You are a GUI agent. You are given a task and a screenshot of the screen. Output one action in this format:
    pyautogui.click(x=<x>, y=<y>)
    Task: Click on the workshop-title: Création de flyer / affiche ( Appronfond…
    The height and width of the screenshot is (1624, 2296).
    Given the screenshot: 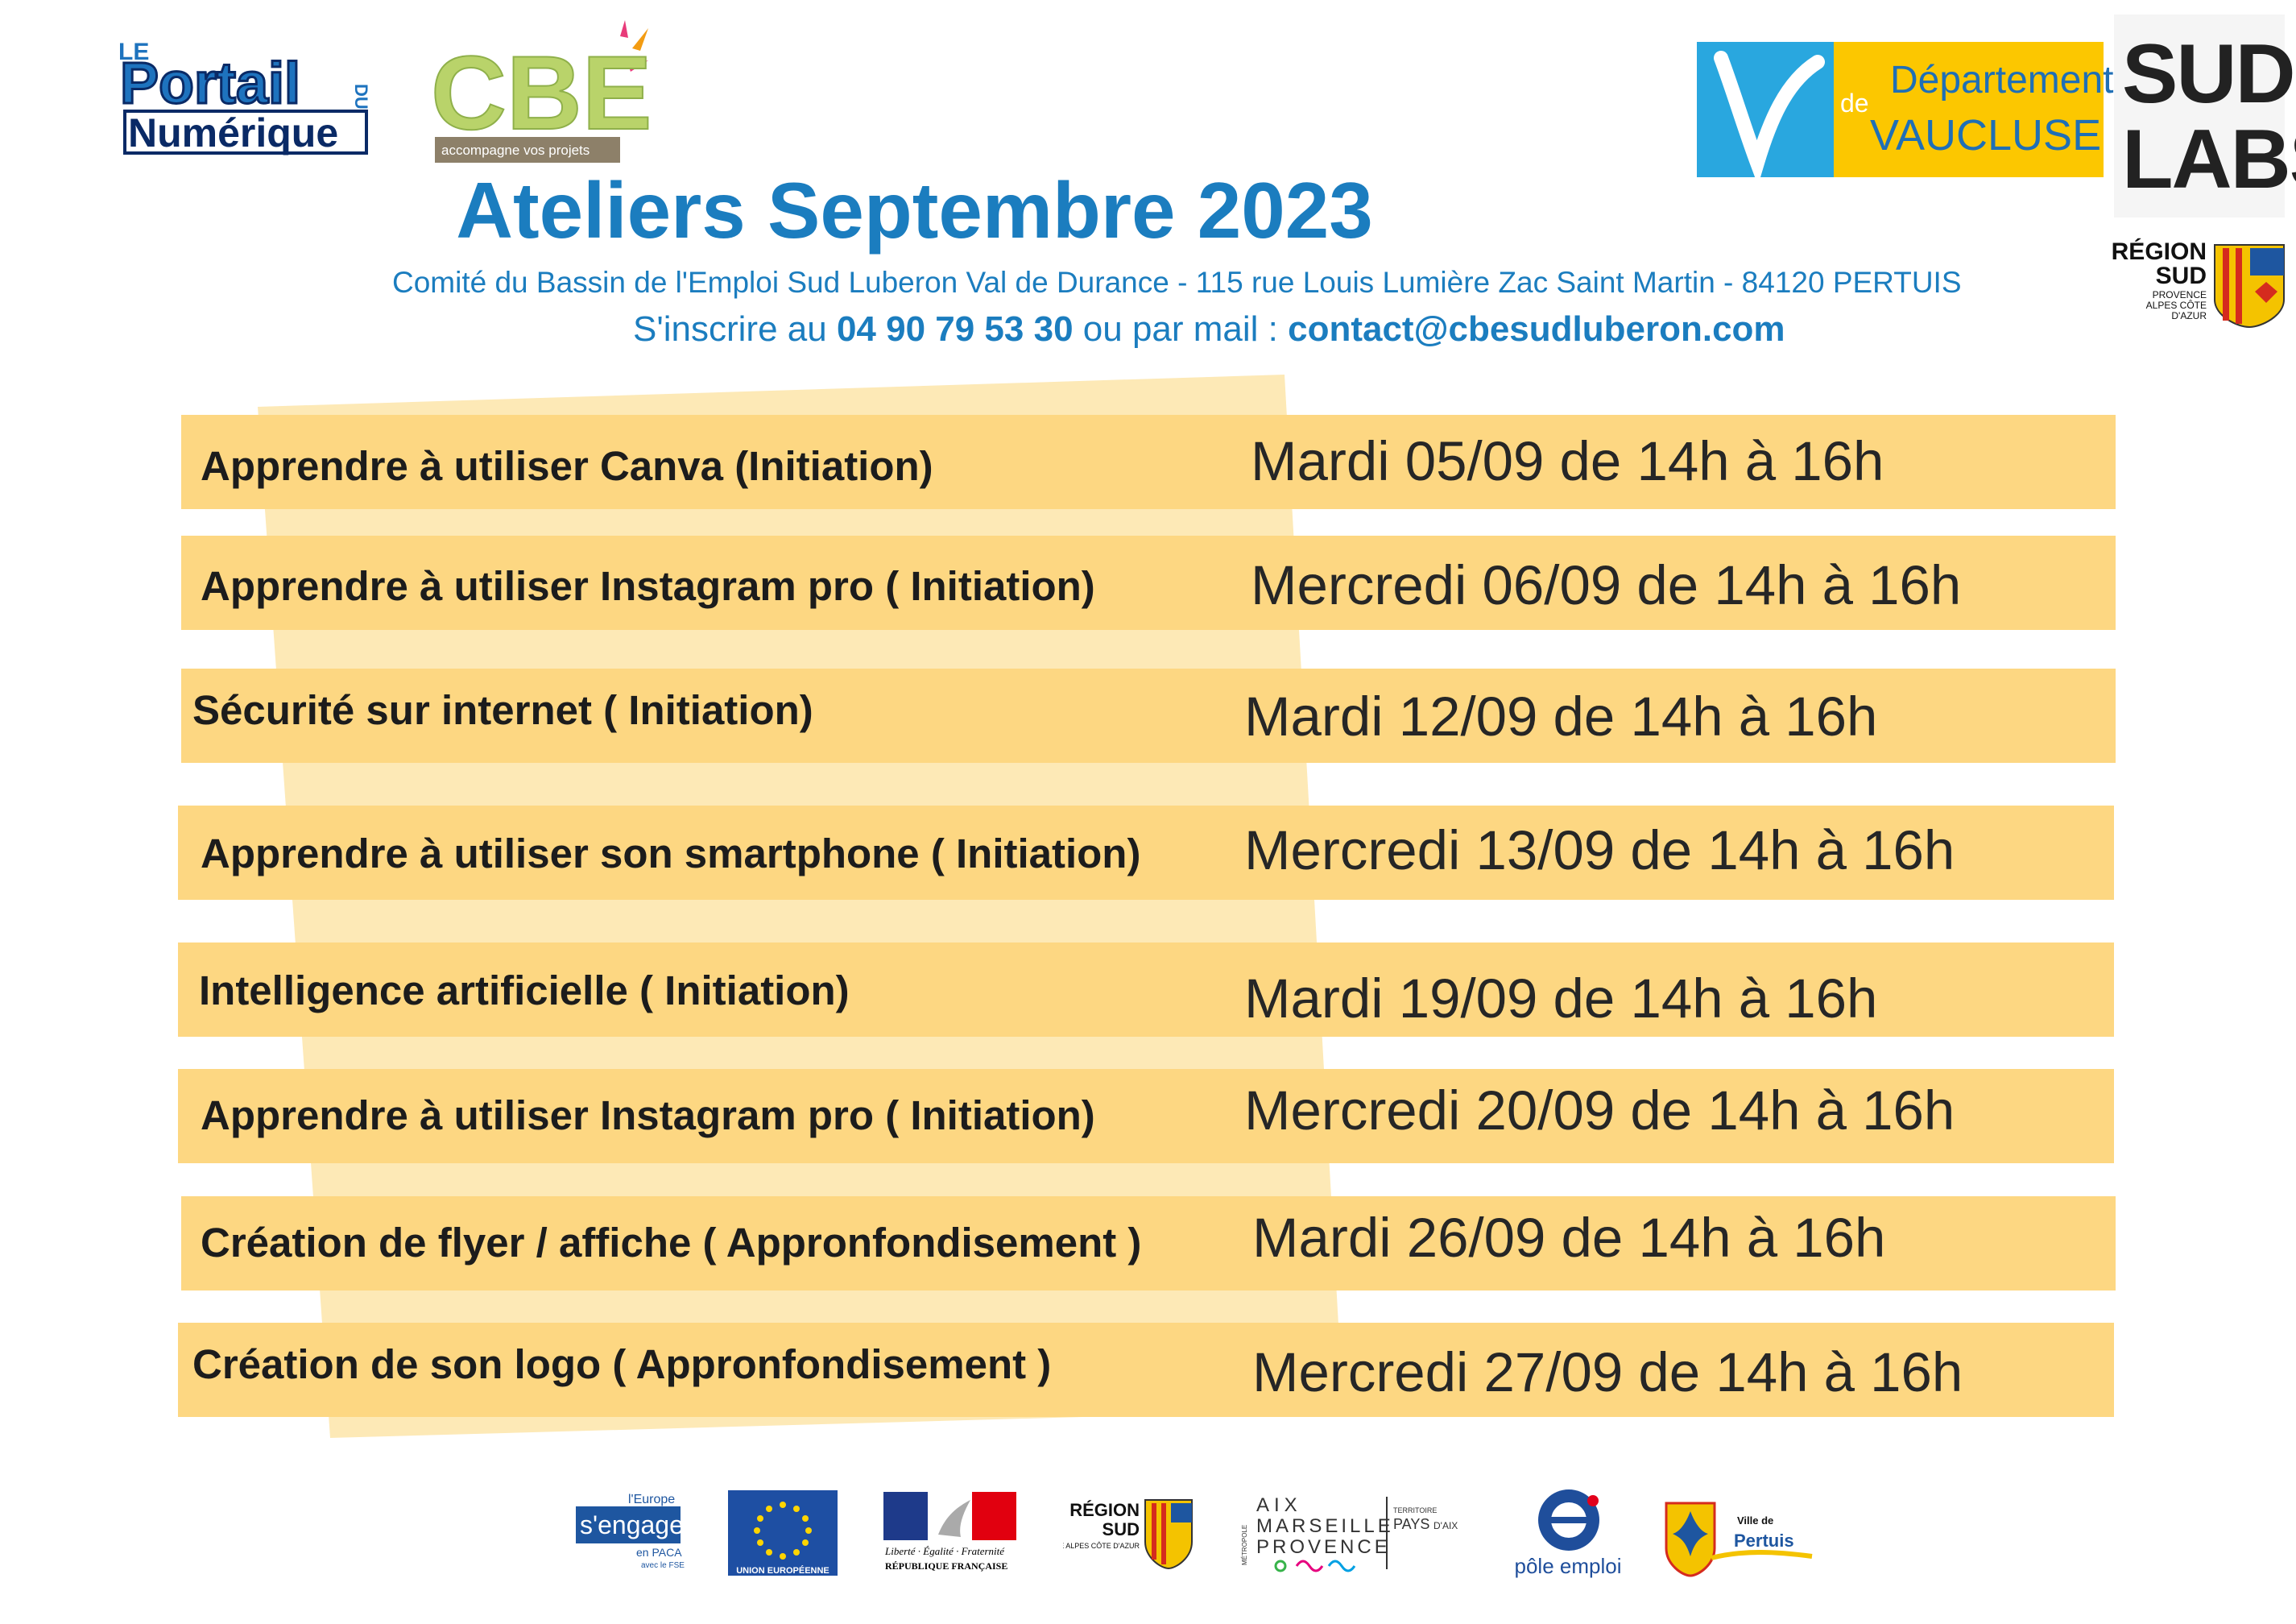 What is the action you would take?
    pyautogui.click(x=671, y=1243)
    